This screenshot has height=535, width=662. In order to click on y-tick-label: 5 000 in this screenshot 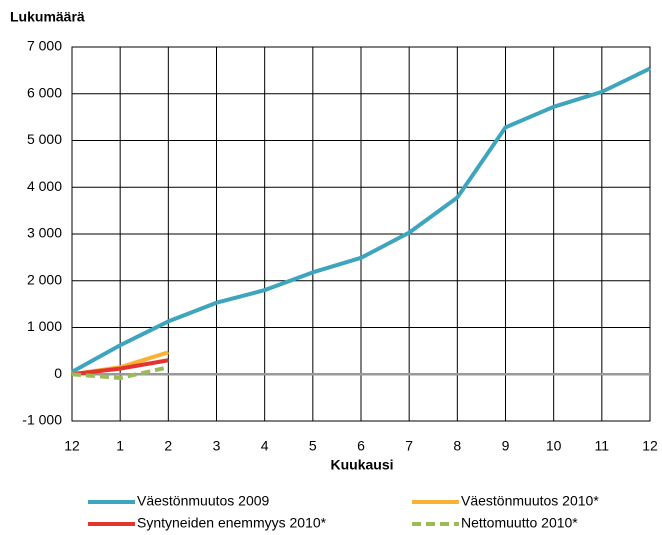, I will do `click(44, 139)`.